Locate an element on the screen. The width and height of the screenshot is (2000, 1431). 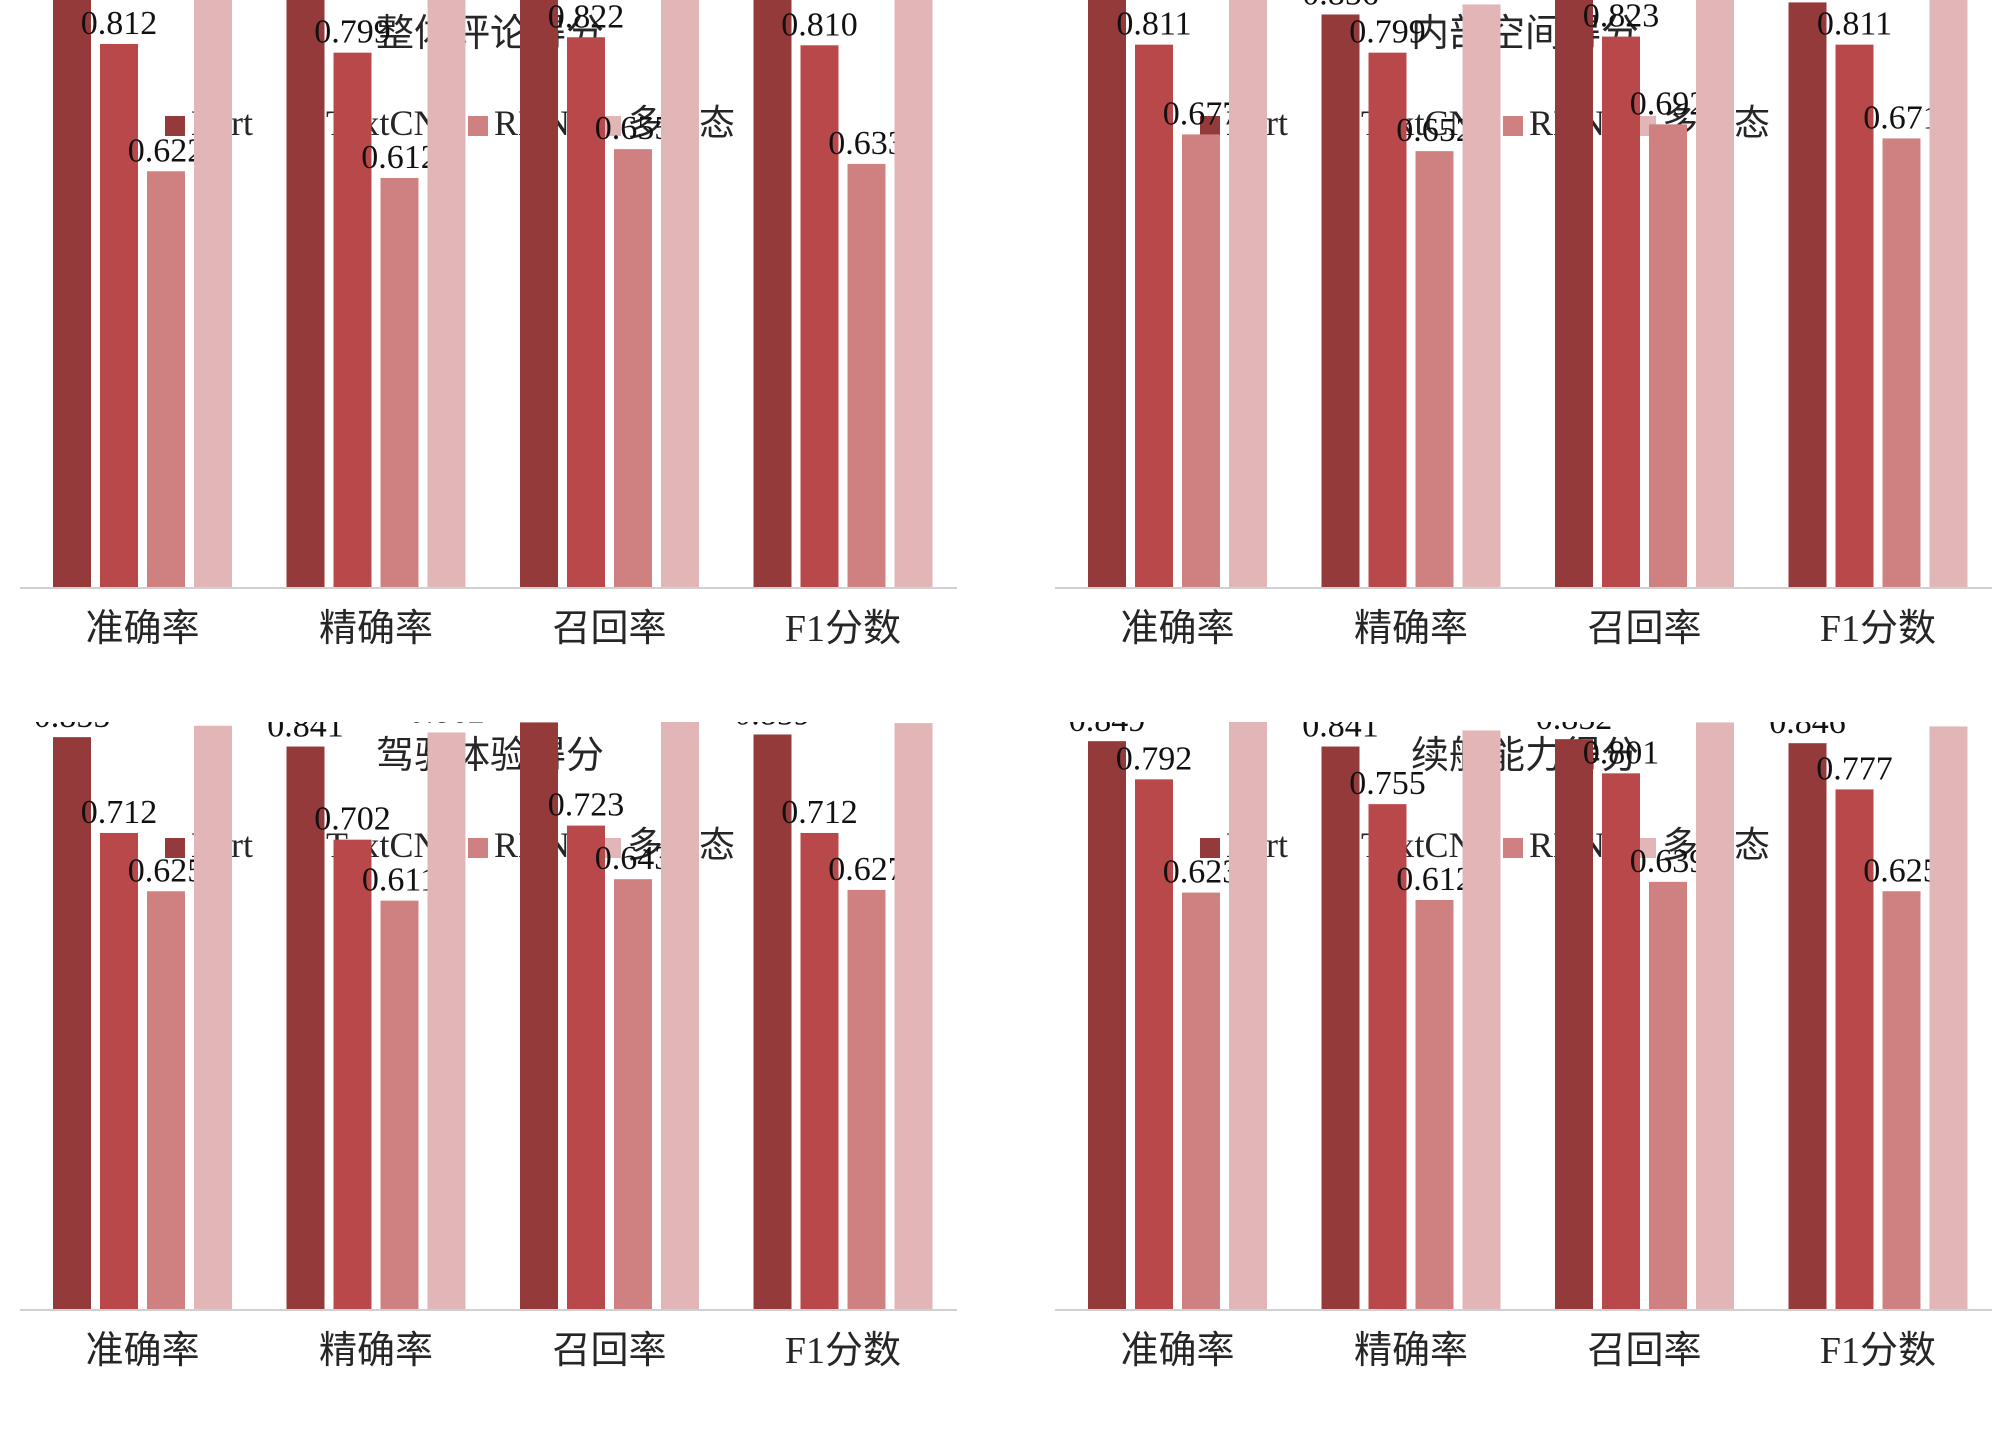
bar-value-label: 0.855 is located at coordinates (72, 728).